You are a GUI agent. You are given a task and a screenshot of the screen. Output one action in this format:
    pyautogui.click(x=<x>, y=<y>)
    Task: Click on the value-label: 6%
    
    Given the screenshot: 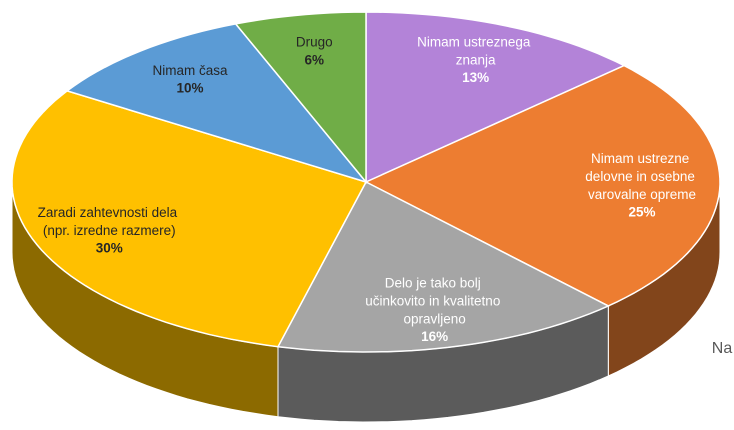 What is the action you would take?
    pyautogui.click(x=315, y=59)
    